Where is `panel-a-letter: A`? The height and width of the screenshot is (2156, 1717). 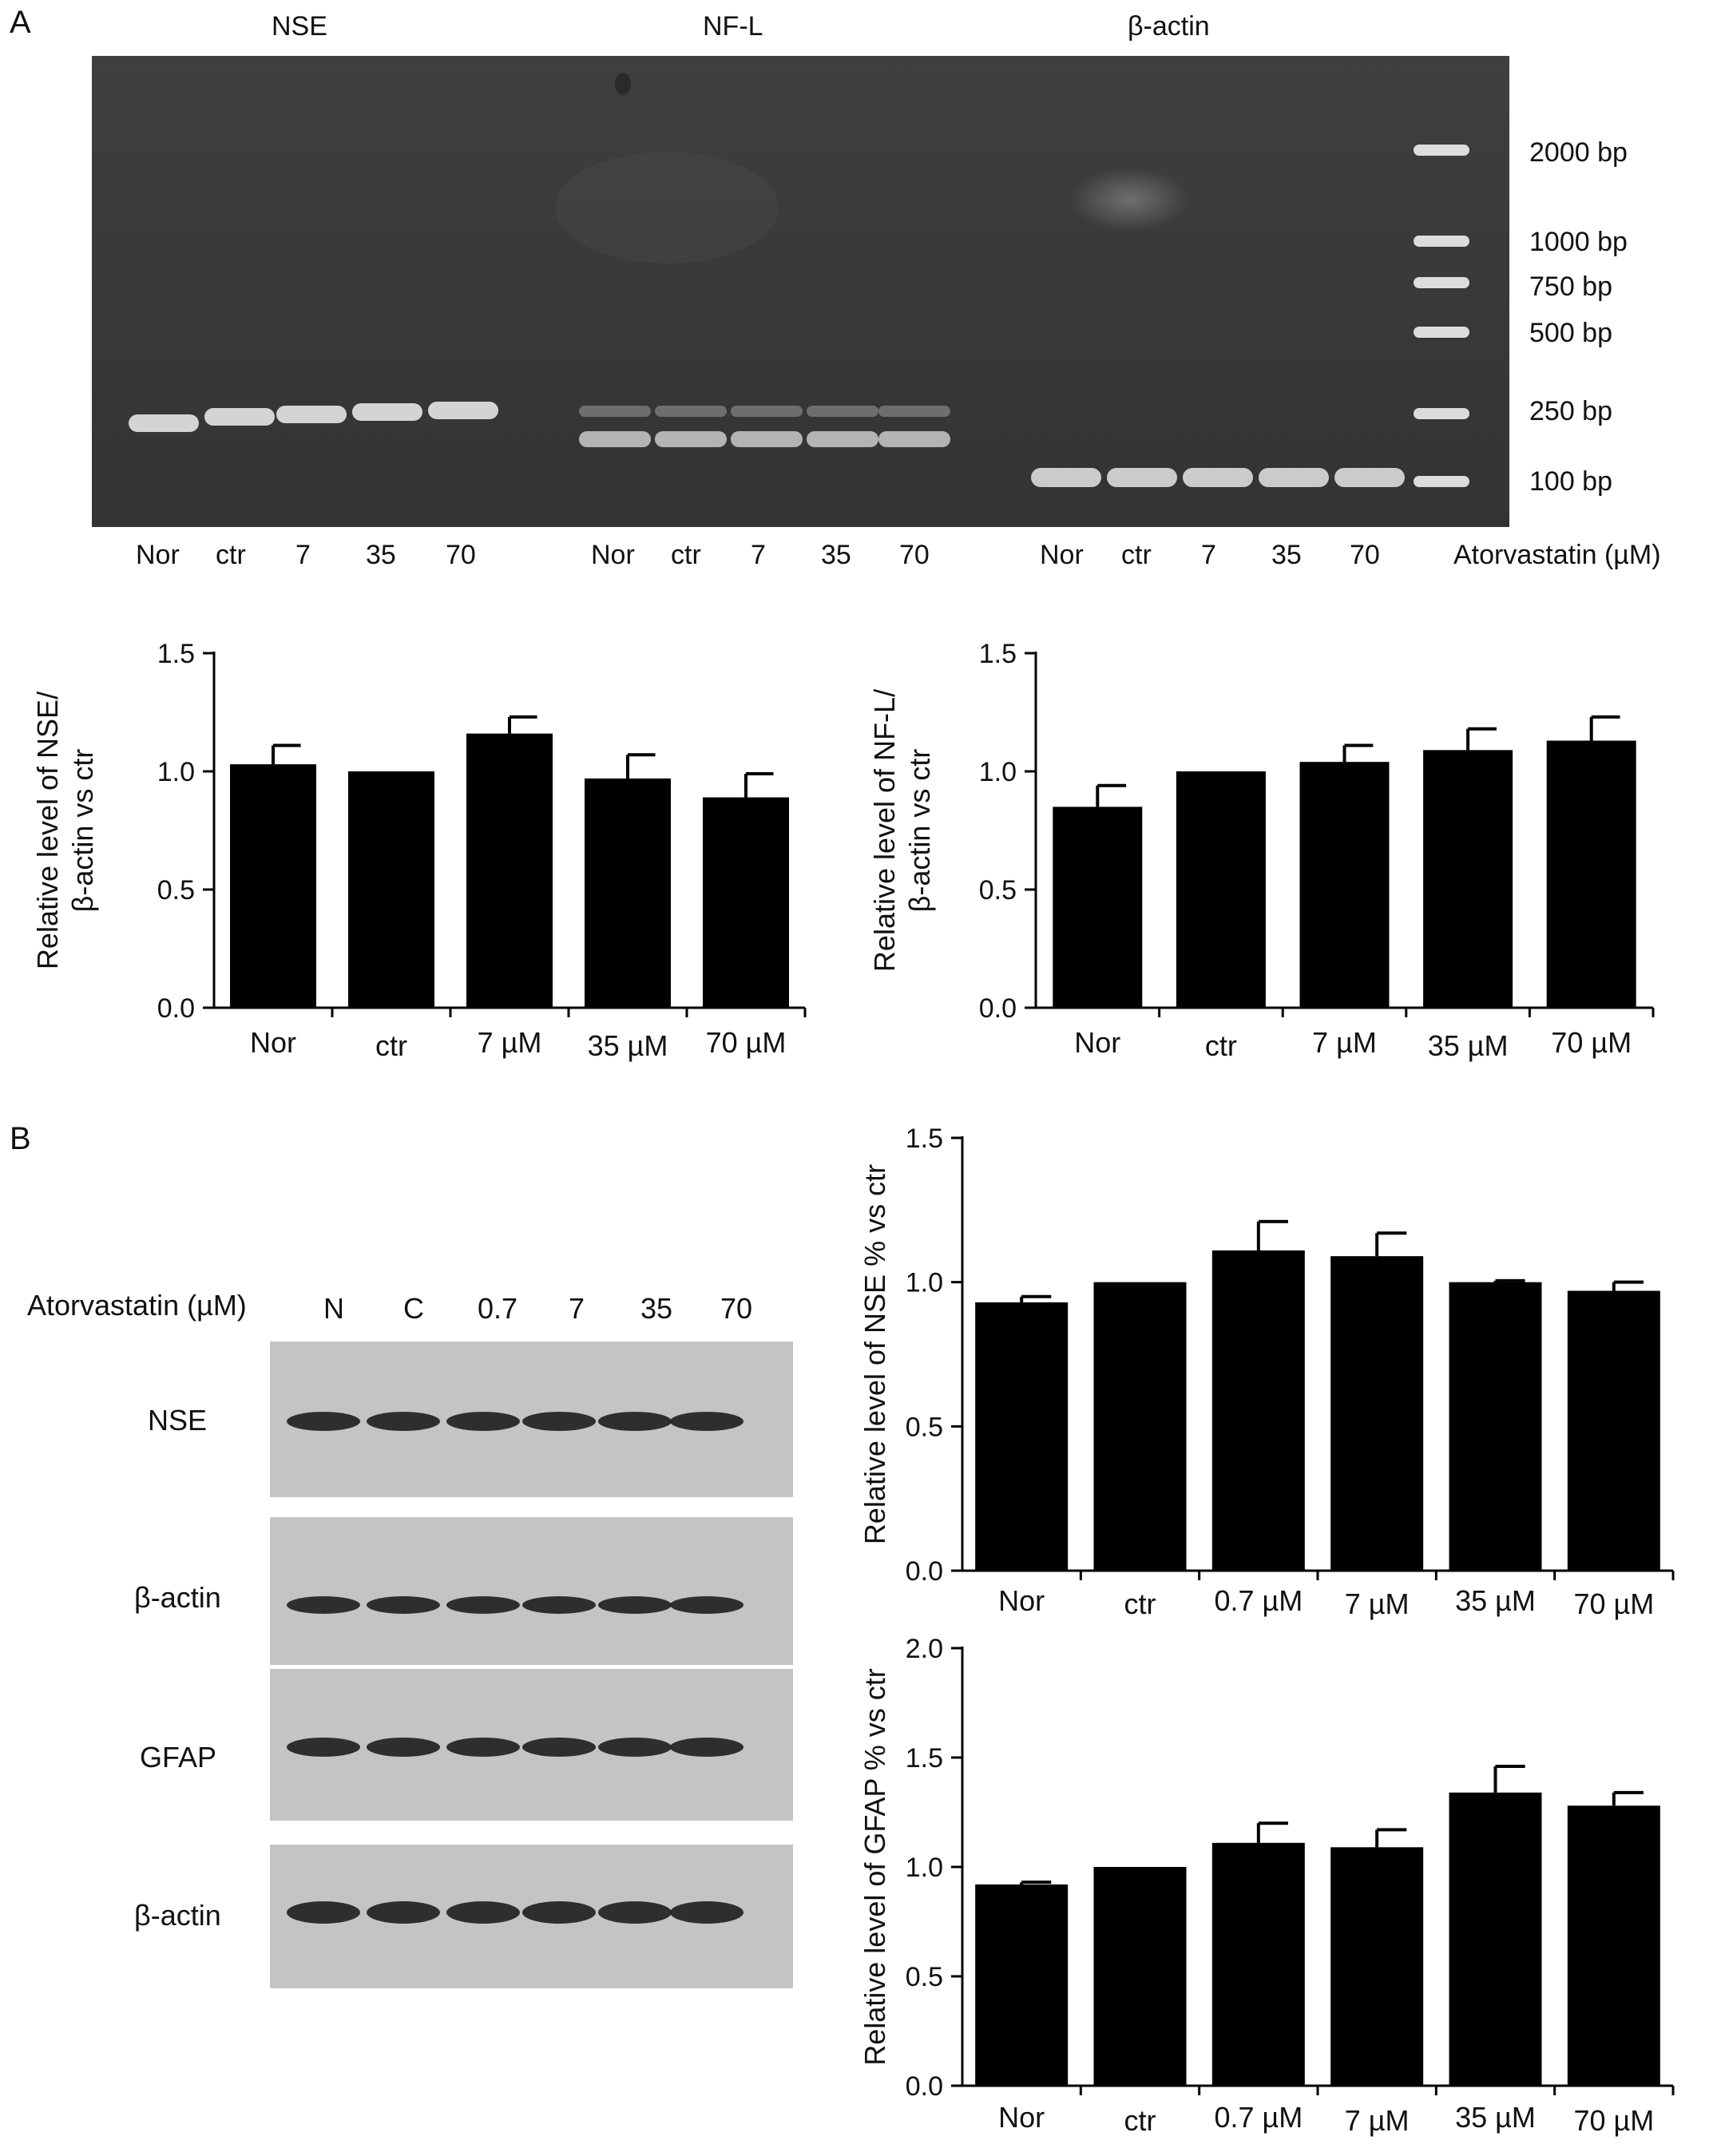
panel-a-letter: A is located at coordinates (20, 22).